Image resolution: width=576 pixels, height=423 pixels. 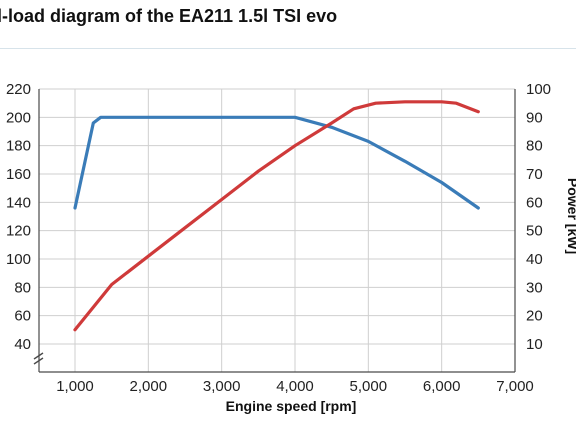 What do you see at coordinates (534, 146) in the screenshot?
I see `y2-tick-label: 80` at bounding box center [534, 146].